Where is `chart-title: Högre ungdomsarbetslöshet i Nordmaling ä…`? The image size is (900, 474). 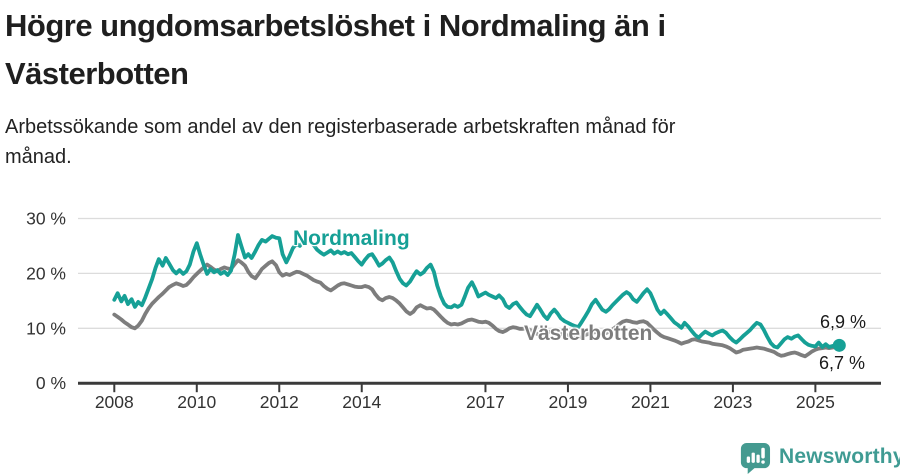 chart-title: Högre ungdomsarbetslöshet i Nordmaling ä… is located at coordinates (335, 49).